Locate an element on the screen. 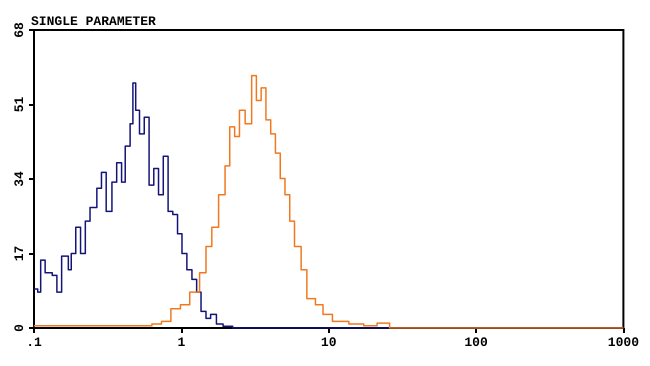 The image size is (650, 366). y-tick-label: 51 is located at coordinates (19, 104).